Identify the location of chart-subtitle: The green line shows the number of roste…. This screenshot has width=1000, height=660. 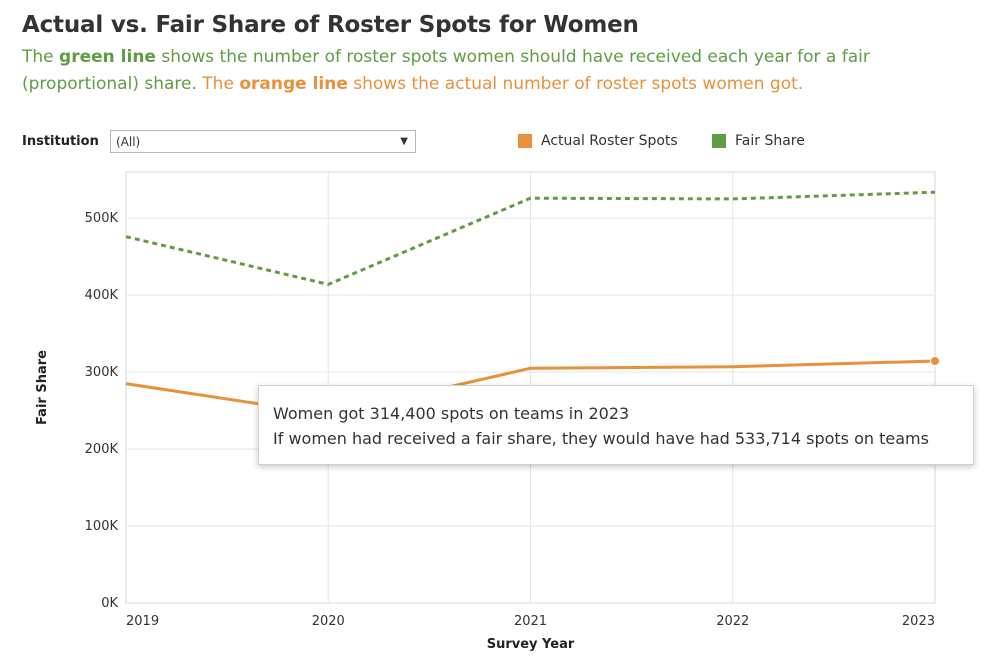
(492, 71).